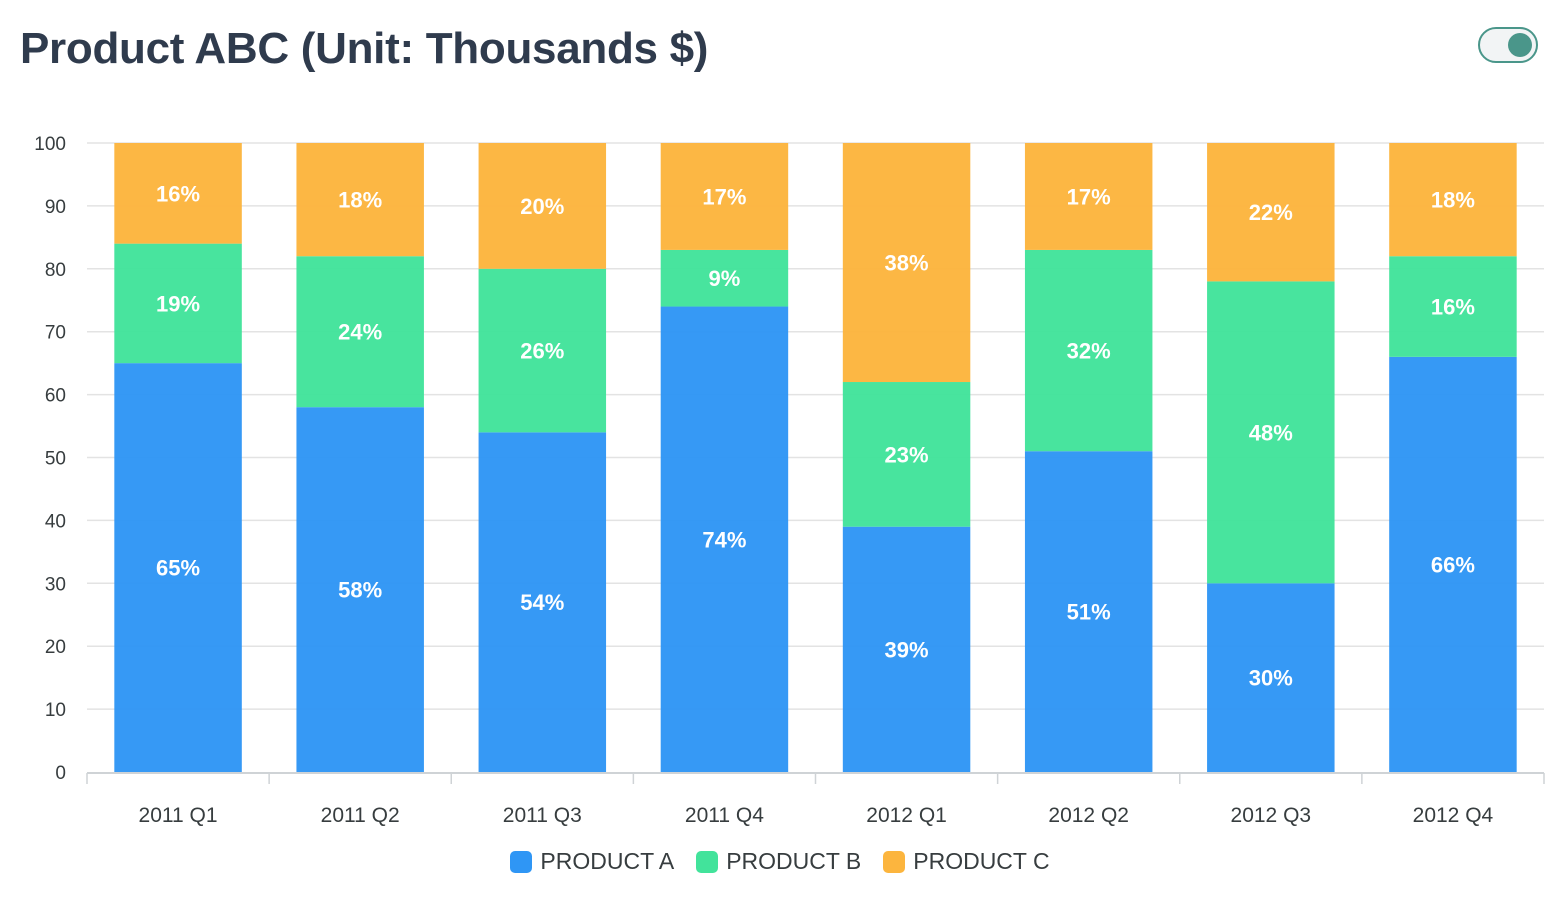 Image resolution: width=1560 pixels, height=900 pixels. What do you see at coordinates (607, 861) in the screenshot?
I see `legend-label-product-a: PRODUCT A` at bounding box center [607, 861].